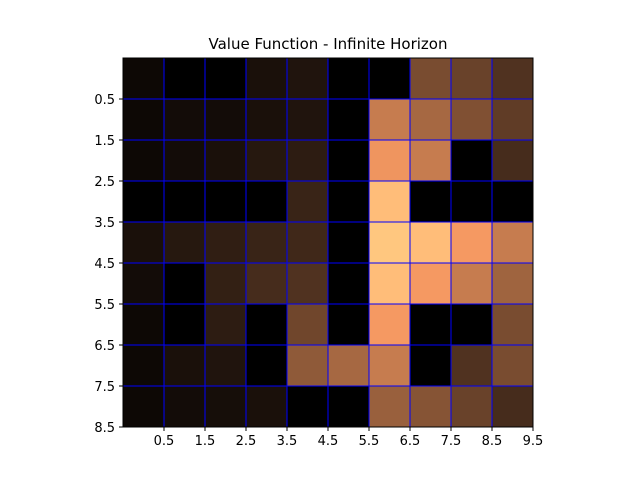 Image resolution: width=640 pixels, height=484 pixels. Describe the element at coordinates (287, 441) in the screenshot. I see `x-tick-label-3: 3.5` at that location.